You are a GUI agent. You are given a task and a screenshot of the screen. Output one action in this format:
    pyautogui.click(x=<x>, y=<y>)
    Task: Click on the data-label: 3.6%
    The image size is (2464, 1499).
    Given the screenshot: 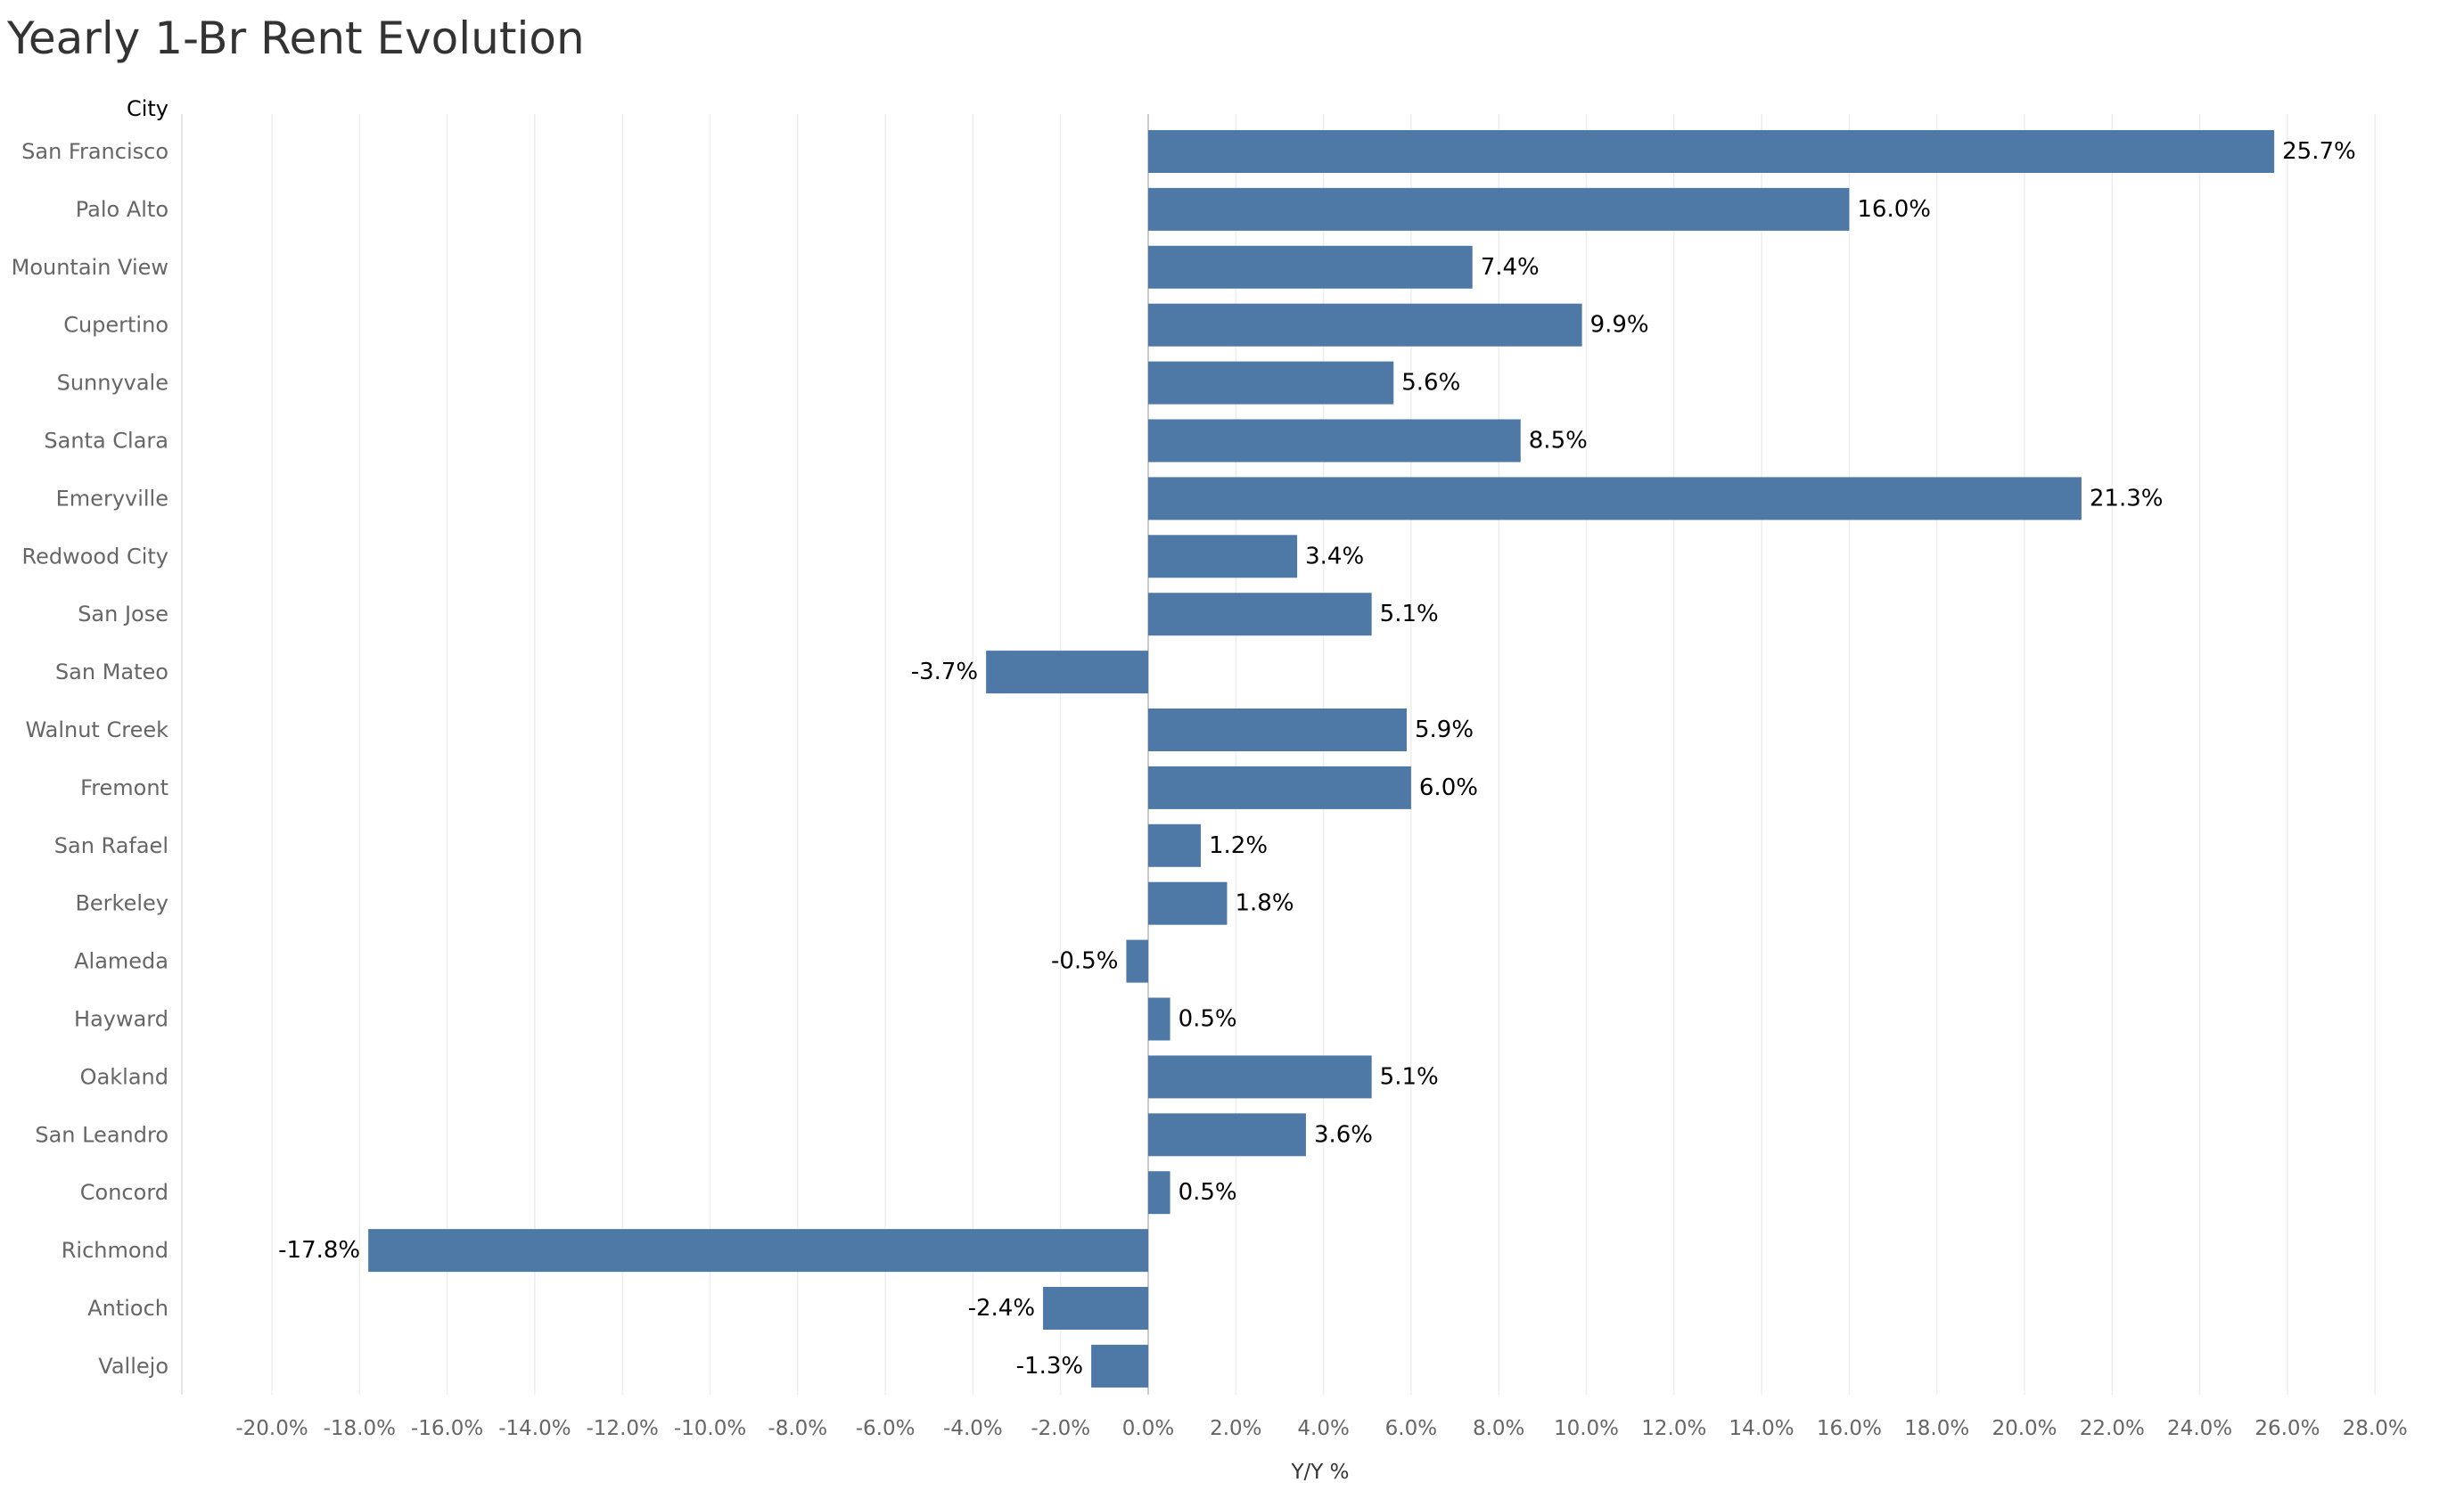 What is the action you would take?
    pyautogui.click(x=1343, y=1134)
    